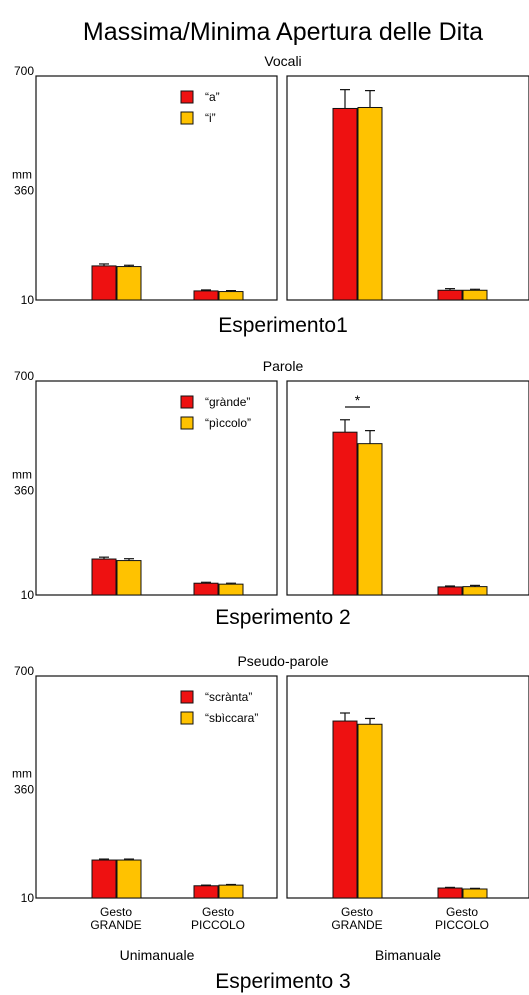 The height and width of the screenshot is (995, 529). Describe the element at coordinates (282, 61) in the screenshot. I see `panel-title: Vocali` at that location.